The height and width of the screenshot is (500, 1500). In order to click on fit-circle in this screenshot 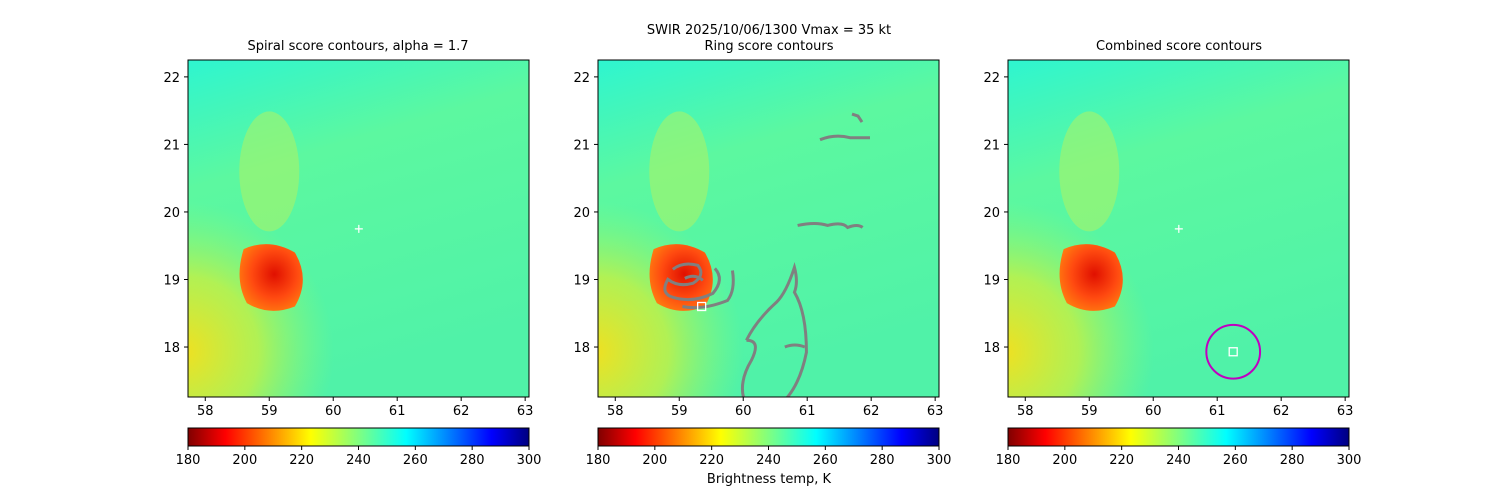, I will do `click(1233, 351)`.